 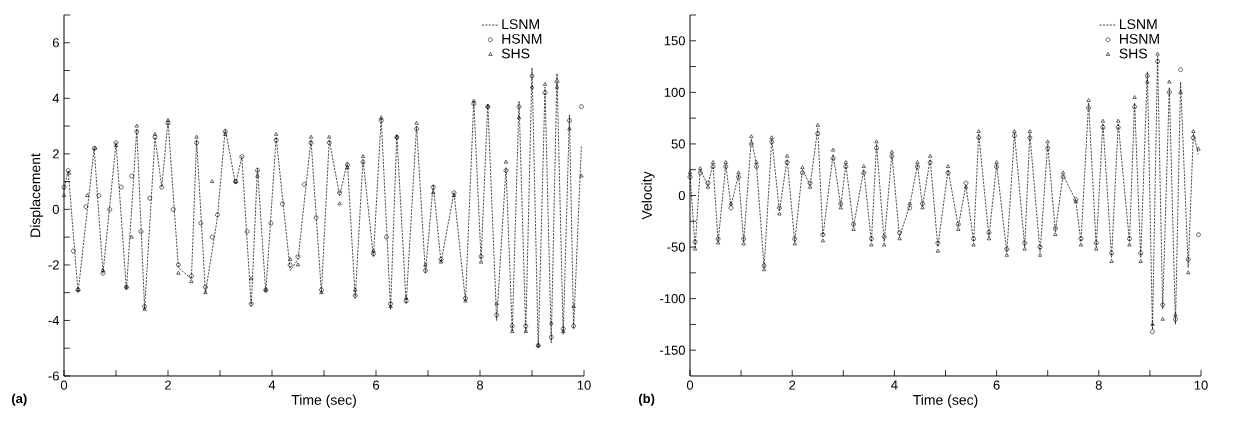 What do you see at coordinates (646, 399) in the screenshot?
I see `text: (b)` at bounding box center [646, 399].